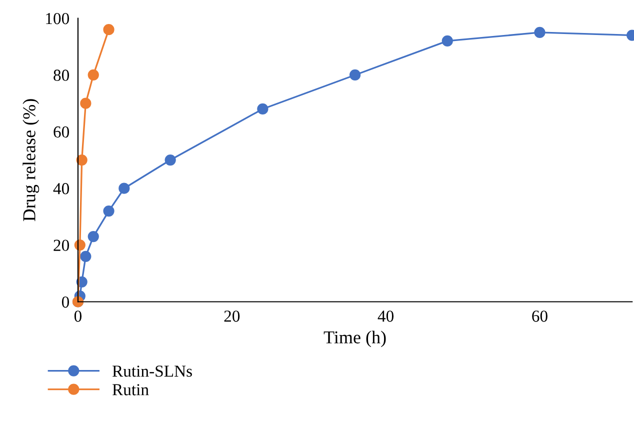  Describe the element at coordinates (152, 371) in the screenshot. I see `legend-label: Rutin-SLNs` at that location.